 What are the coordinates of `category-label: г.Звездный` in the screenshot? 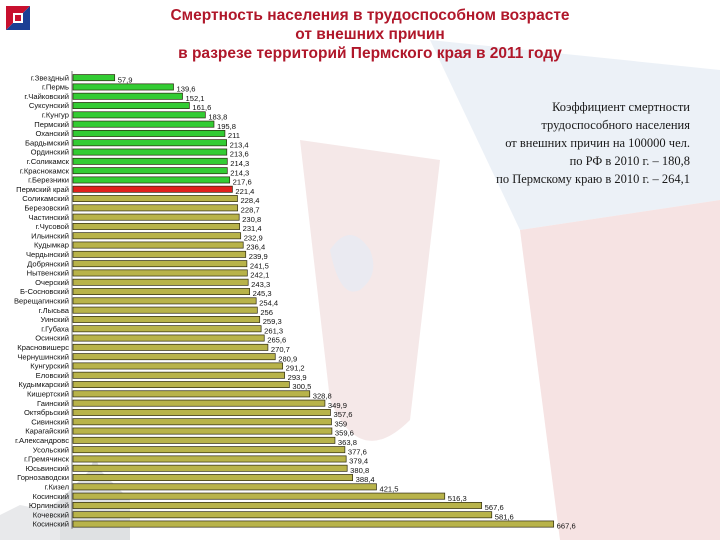 It's located at (50, 77).